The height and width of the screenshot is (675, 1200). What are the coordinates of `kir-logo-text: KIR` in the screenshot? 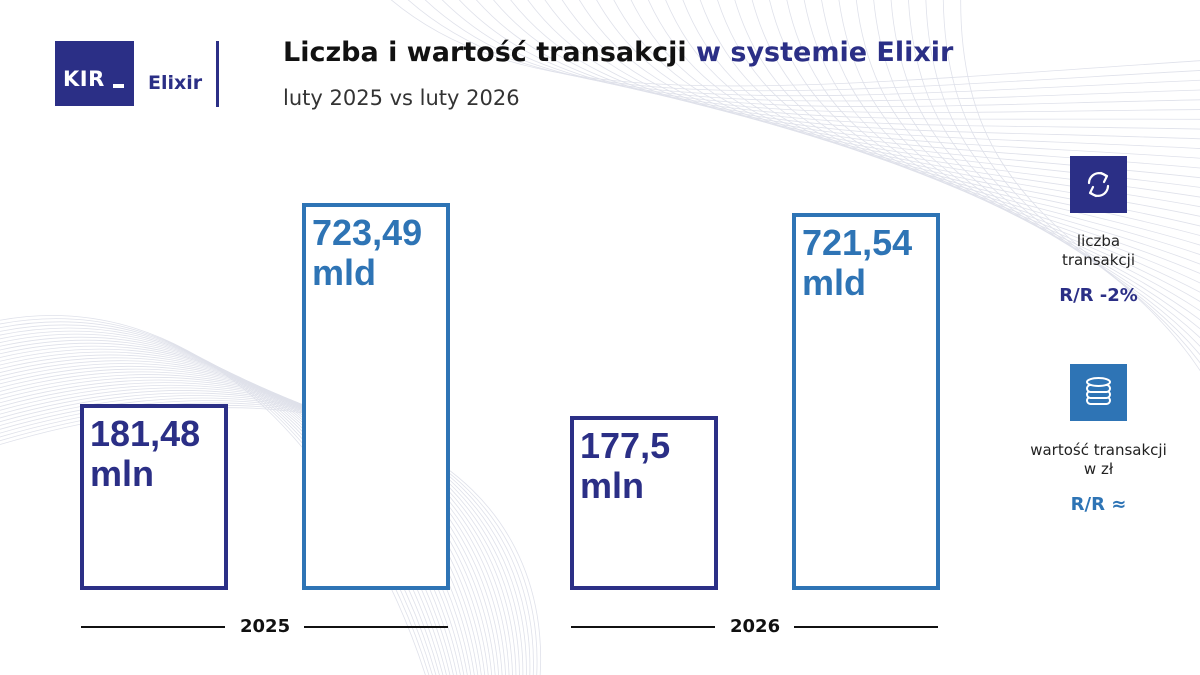 It's located at (84, 79).